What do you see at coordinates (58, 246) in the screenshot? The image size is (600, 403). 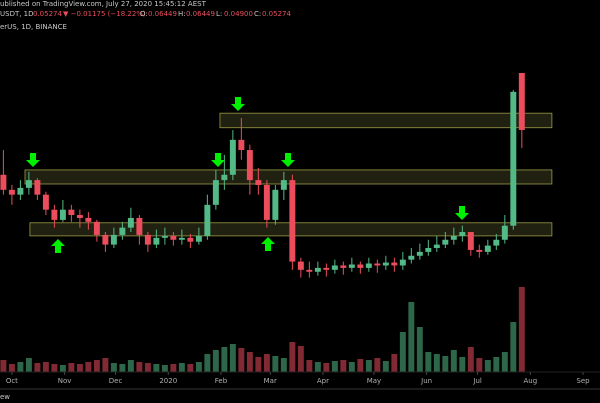 I see `arrow-up` at bounding box center [58, 246].